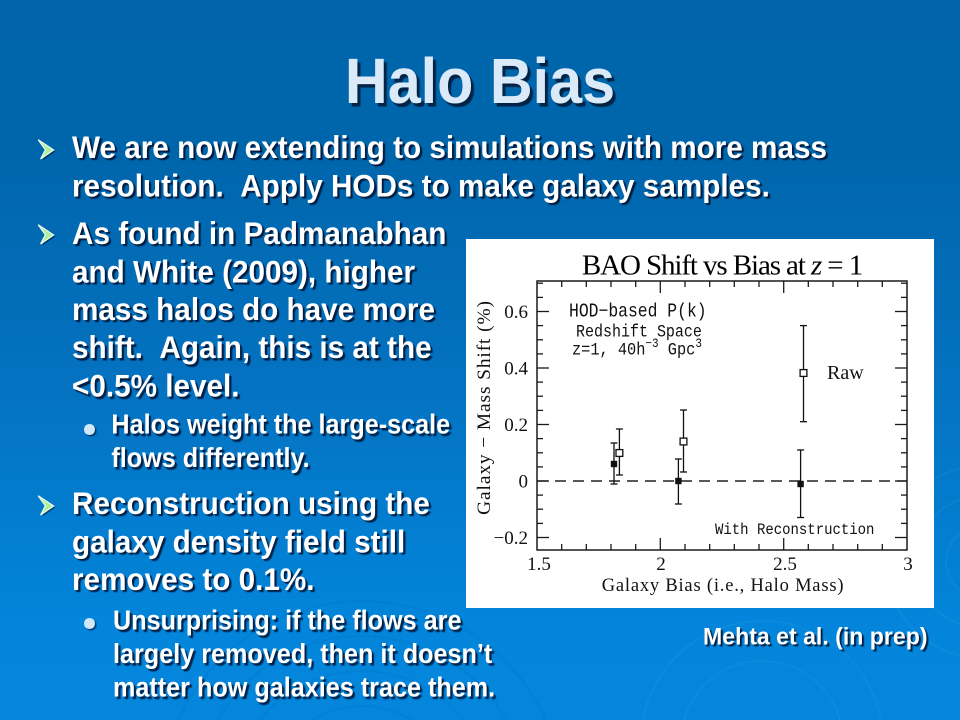 The width and height of the screenshot is (960, 720). What do you see at coordinates (524, 482) in the screenshot?
I see `svg-text: 0` at bounding box center [524, 482].